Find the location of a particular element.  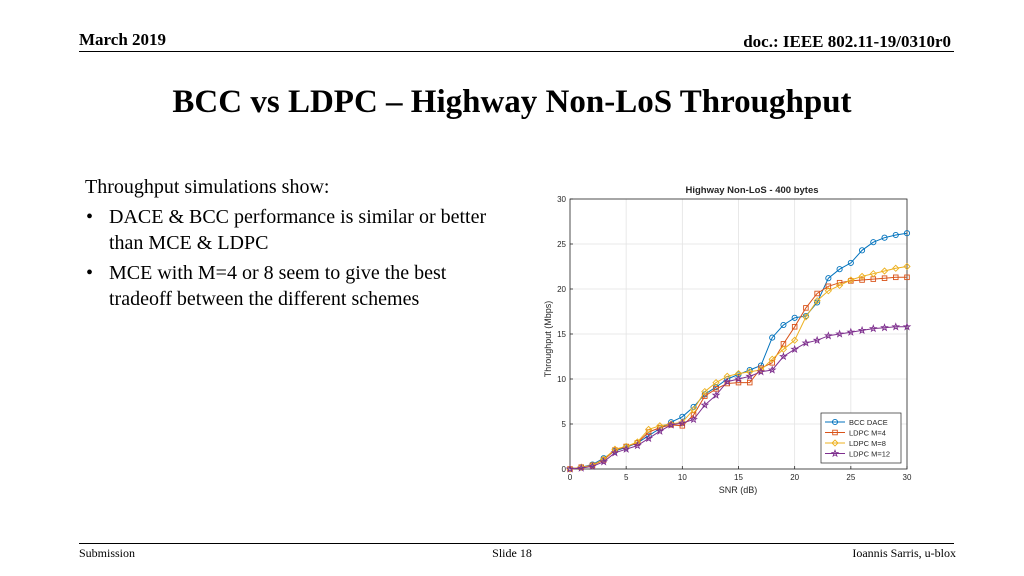

y-axis-label: Throughput (Mbps) is located at coordinates (548, 339).